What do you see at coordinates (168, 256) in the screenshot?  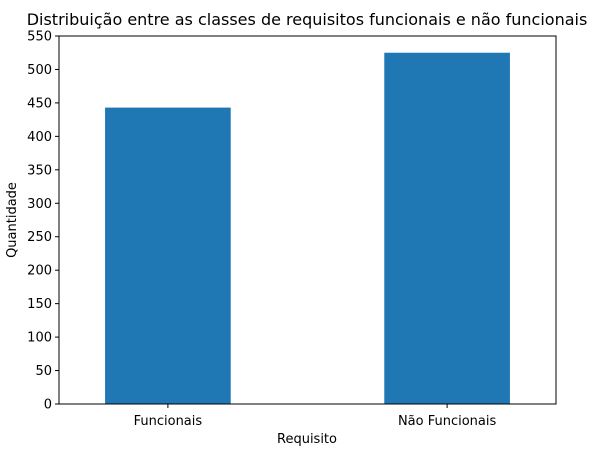 I see `bar-funcionais` at bounding box center [168, 256].